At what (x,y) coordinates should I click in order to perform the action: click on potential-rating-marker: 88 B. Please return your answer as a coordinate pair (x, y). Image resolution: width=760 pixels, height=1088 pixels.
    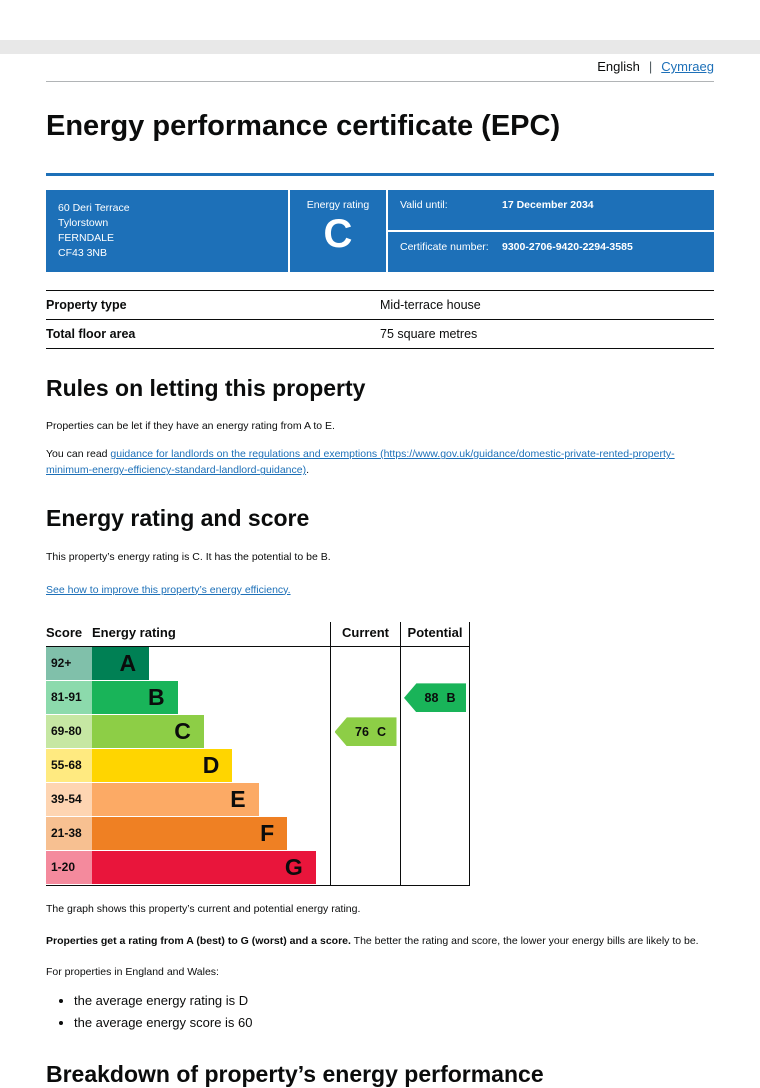
    Looking at the image, I should click on (435, 698).